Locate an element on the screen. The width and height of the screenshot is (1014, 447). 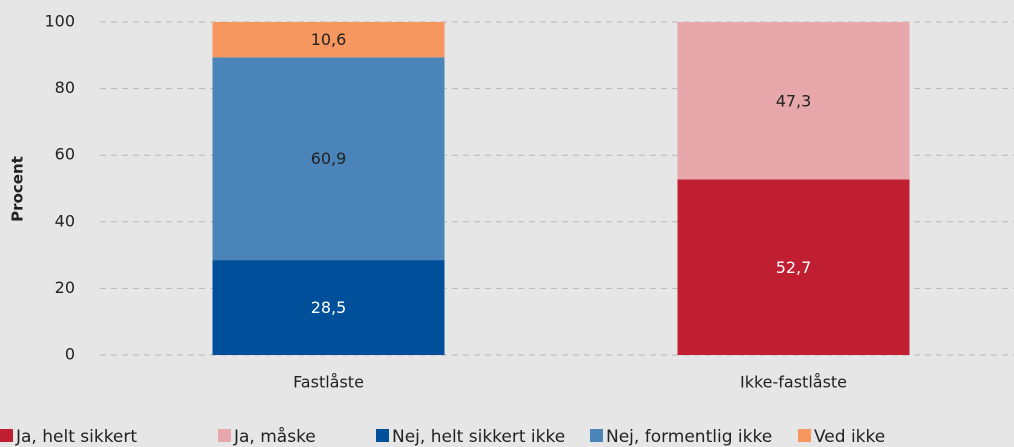
value-label: 52,7 is located at coordinates (794, 267).